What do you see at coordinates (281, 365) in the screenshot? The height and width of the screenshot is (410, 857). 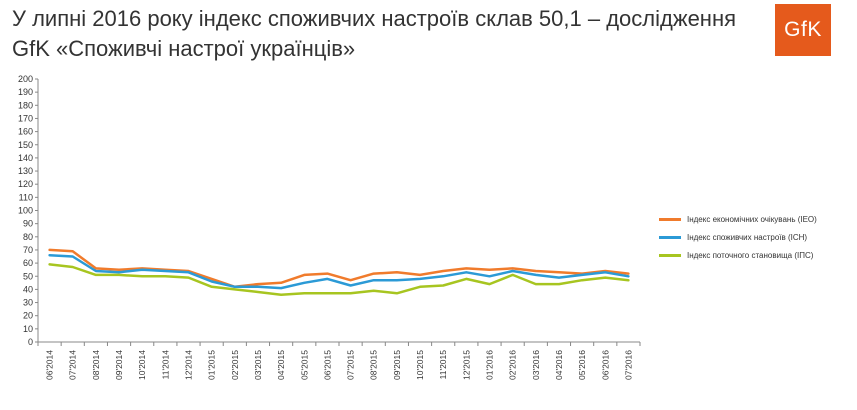 I see `x-tick-label: 04'2015` at bounding box center [281, 365].